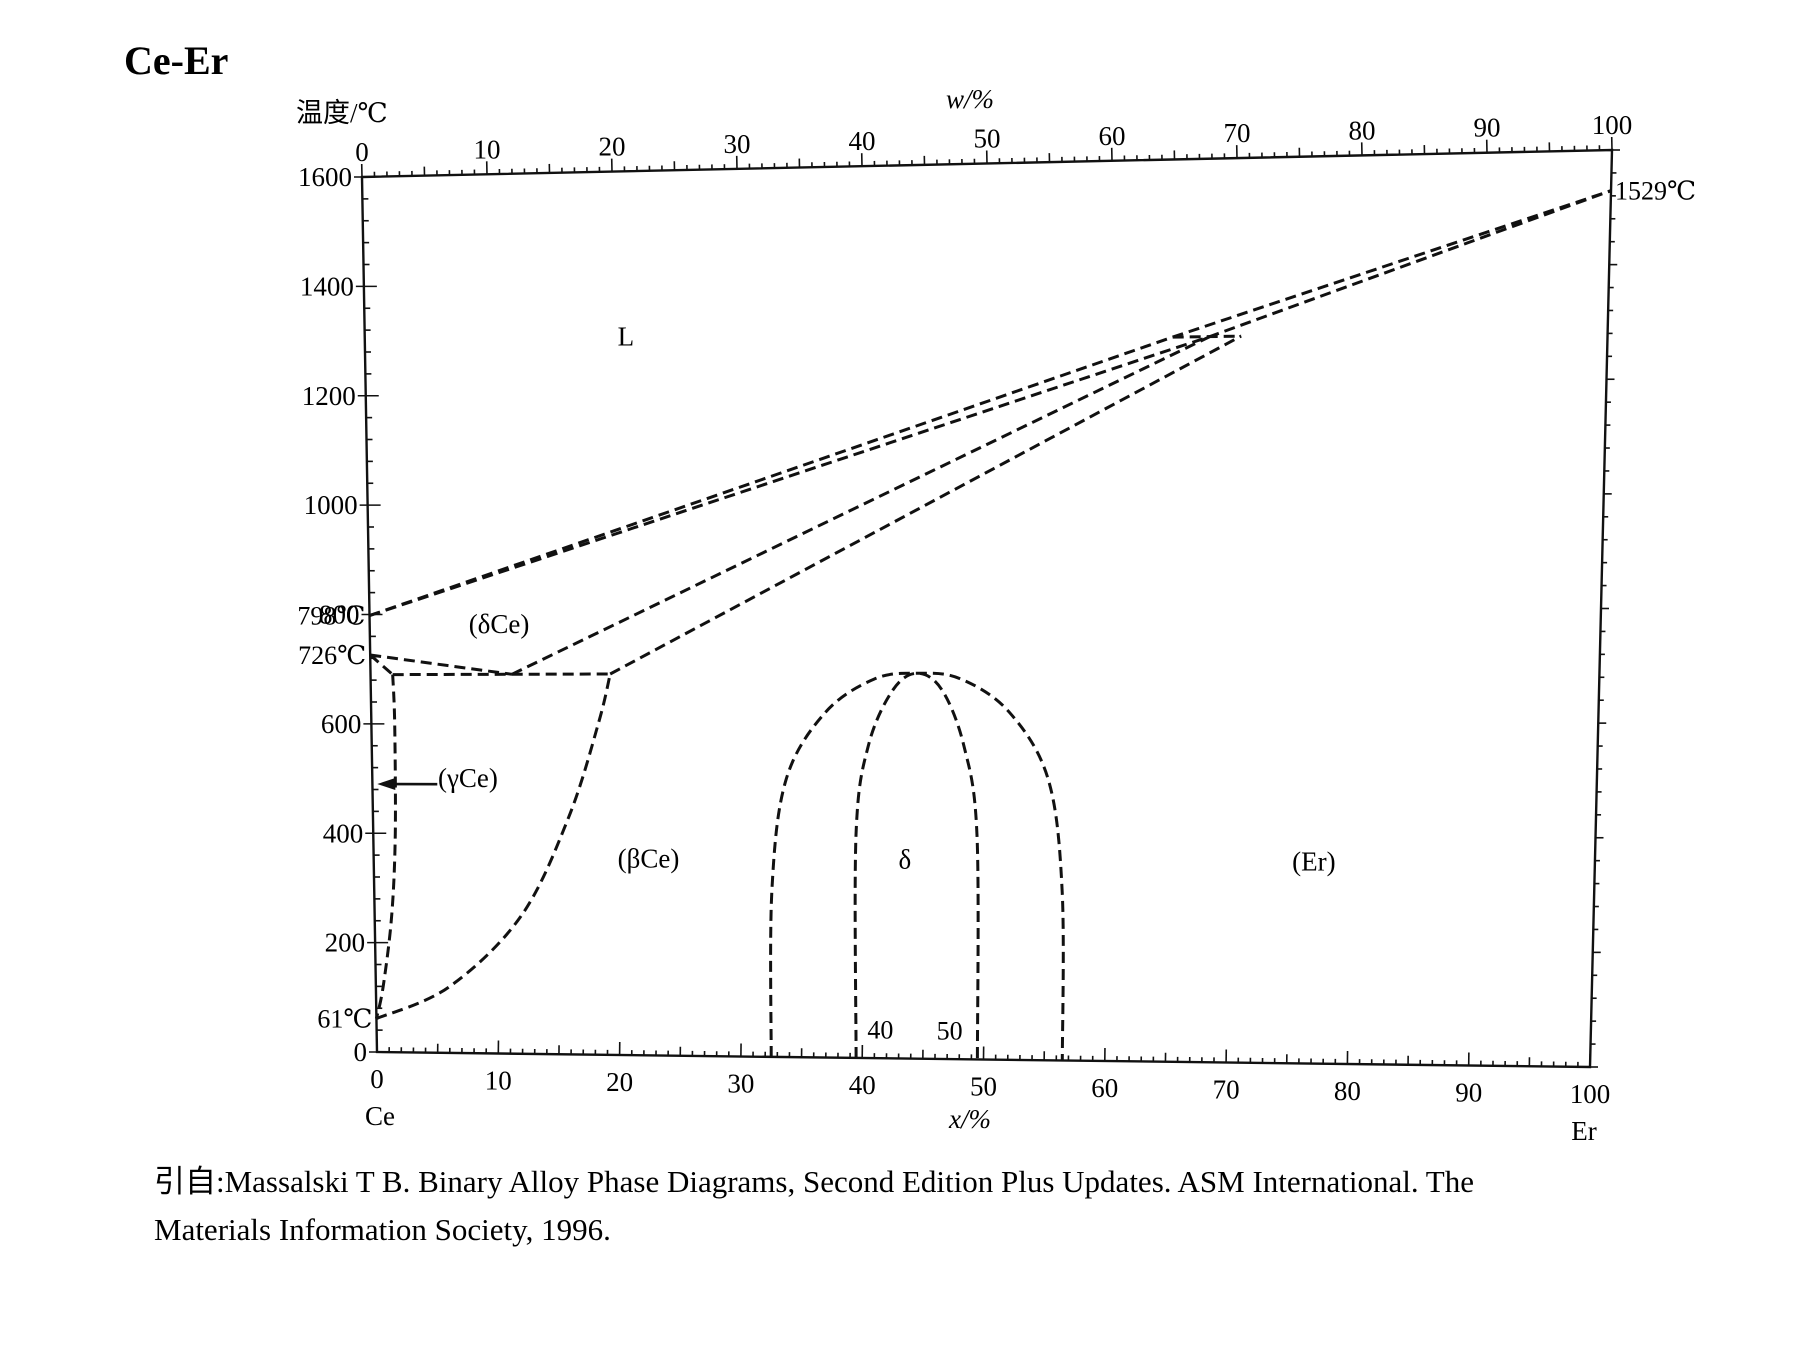 The image size is (1795, 1346). I want to click on y-tick-label: 800, so click(339, 615).